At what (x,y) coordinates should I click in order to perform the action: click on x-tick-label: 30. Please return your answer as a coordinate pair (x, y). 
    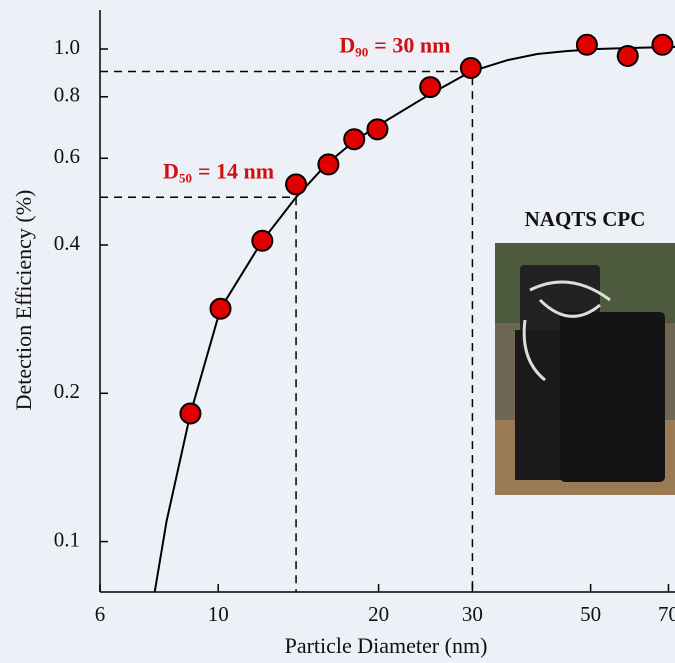
    Looking at the image, I should click on (472, 614).